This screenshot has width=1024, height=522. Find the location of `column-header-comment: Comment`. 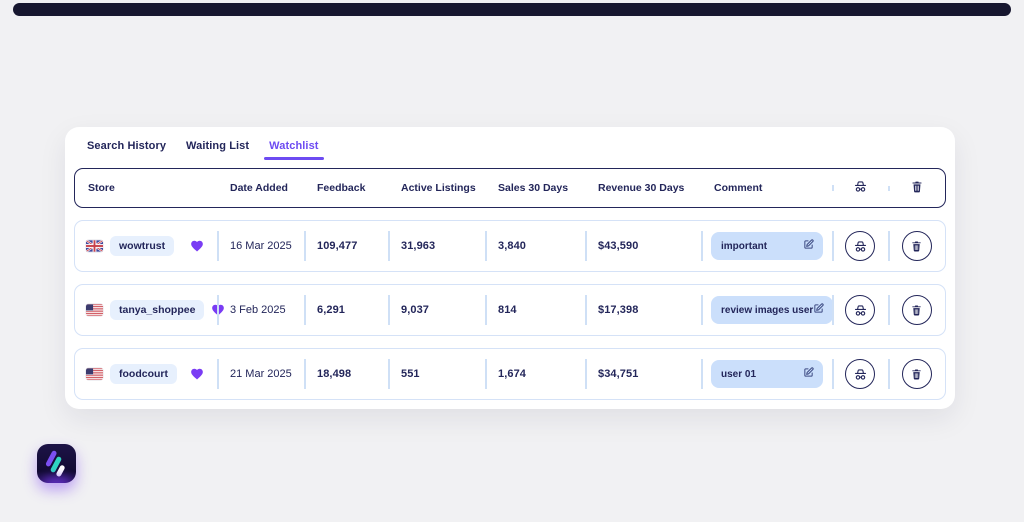

column-header-comment: Comment is located at coordinates (766, 188).